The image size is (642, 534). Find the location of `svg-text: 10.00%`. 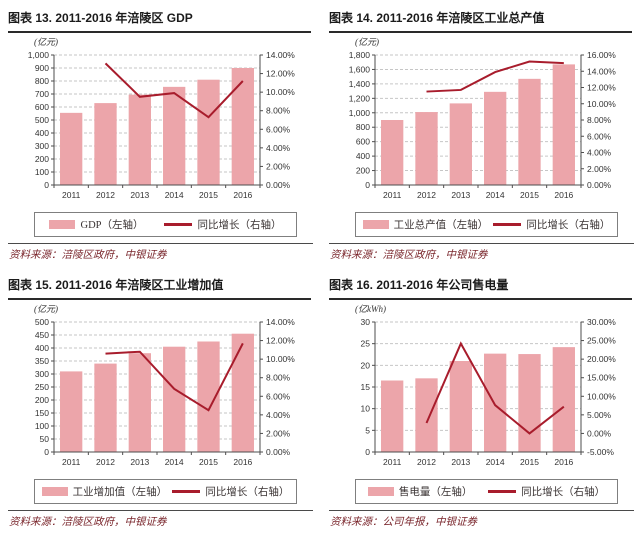

svg-text: 10.00% is located at coordinates (601, 396).